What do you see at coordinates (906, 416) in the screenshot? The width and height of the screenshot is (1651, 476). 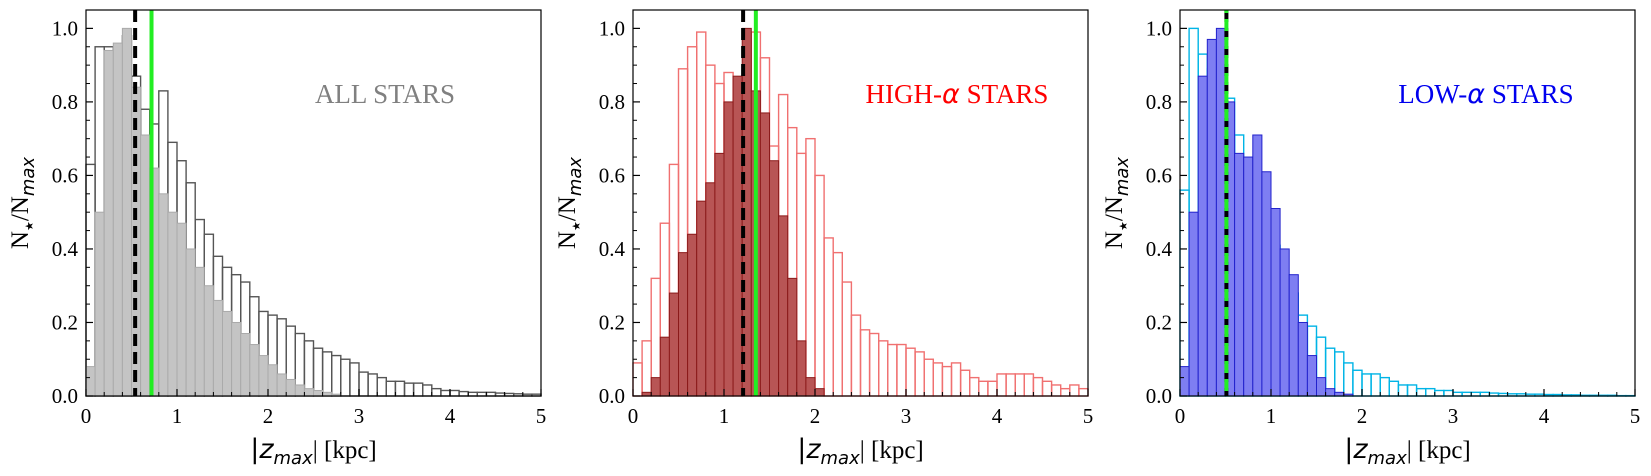 I see `x-tick-label: 3` at bounding box center [906, 416].